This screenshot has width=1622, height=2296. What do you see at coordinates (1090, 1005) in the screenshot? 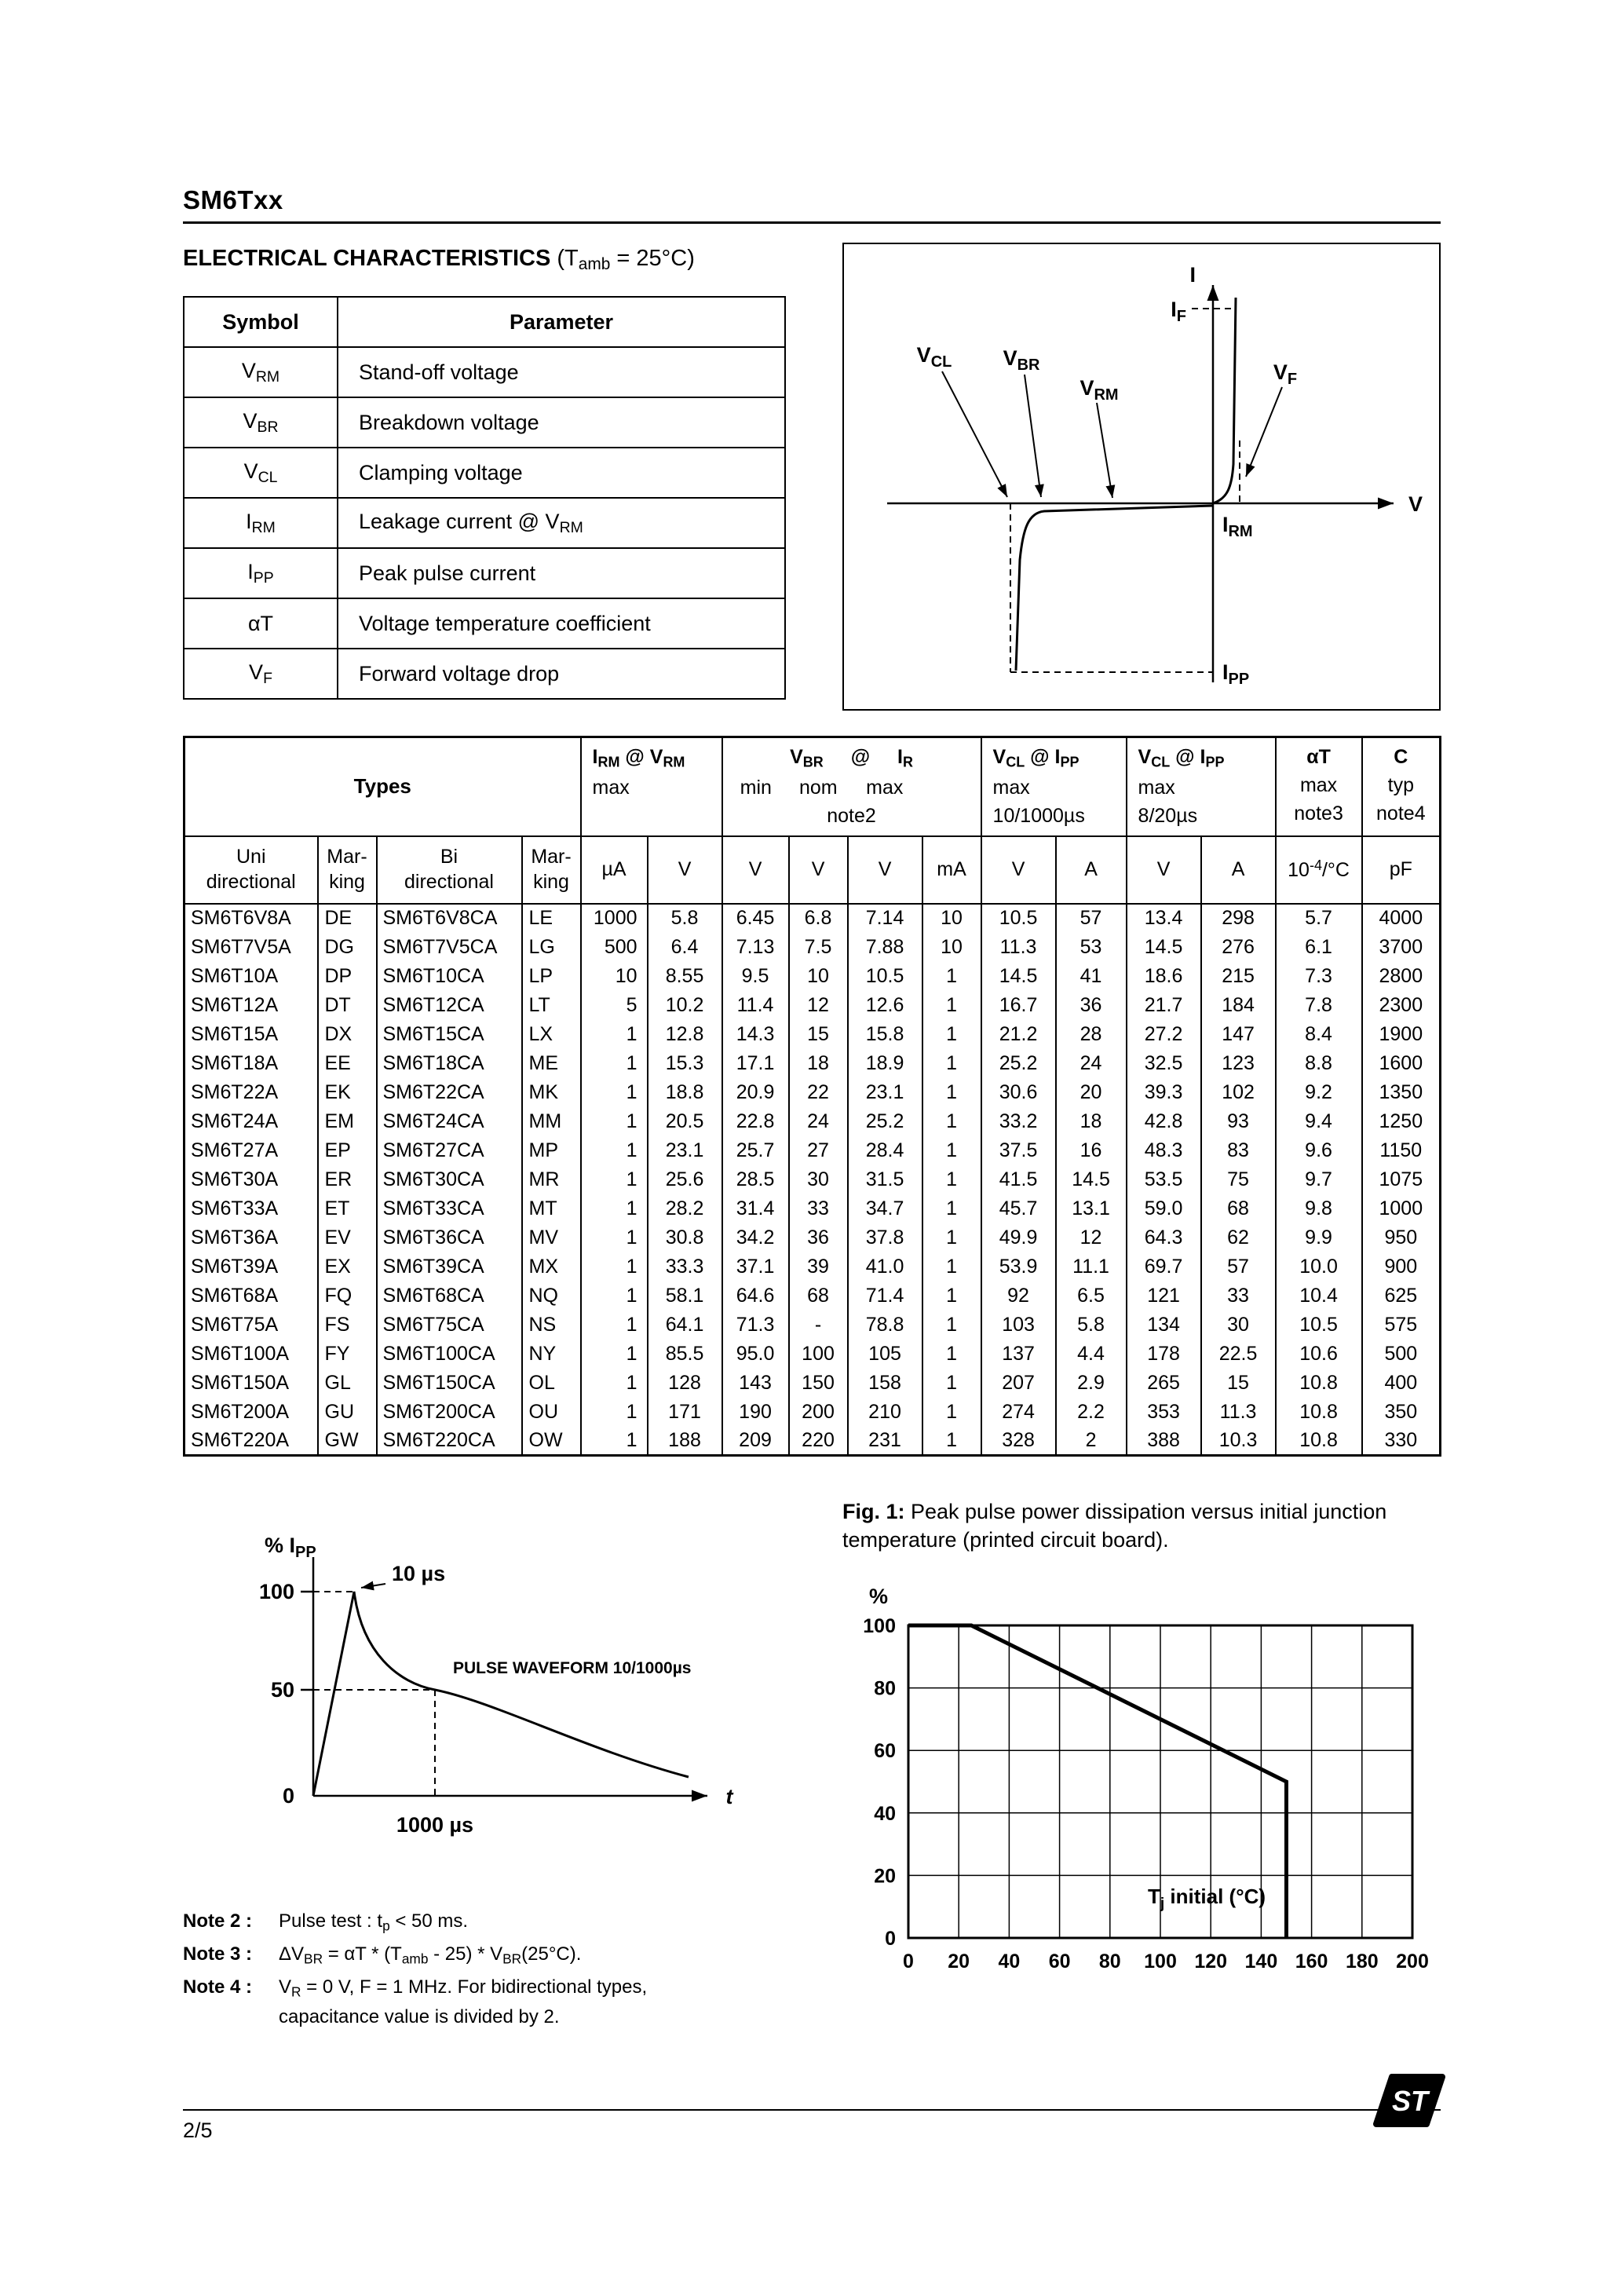
I see `cell: 36` at bounding box center [1090, 1005].